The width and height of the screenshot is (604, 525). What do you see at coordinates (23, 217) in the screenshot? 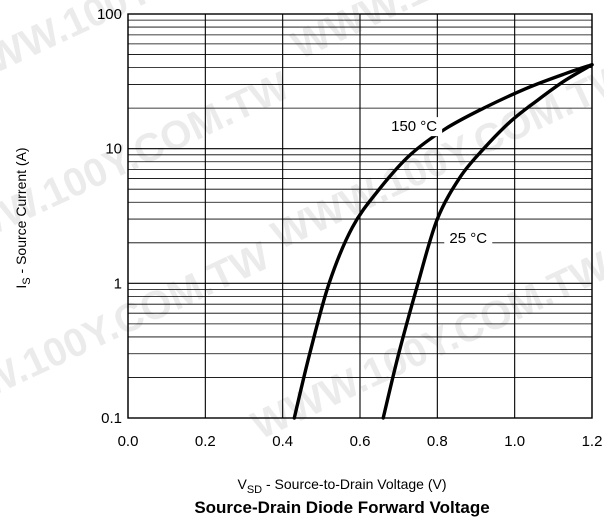
I see `y-axis-title: IS - Source Current (A)` at bounding box center [23, 217].